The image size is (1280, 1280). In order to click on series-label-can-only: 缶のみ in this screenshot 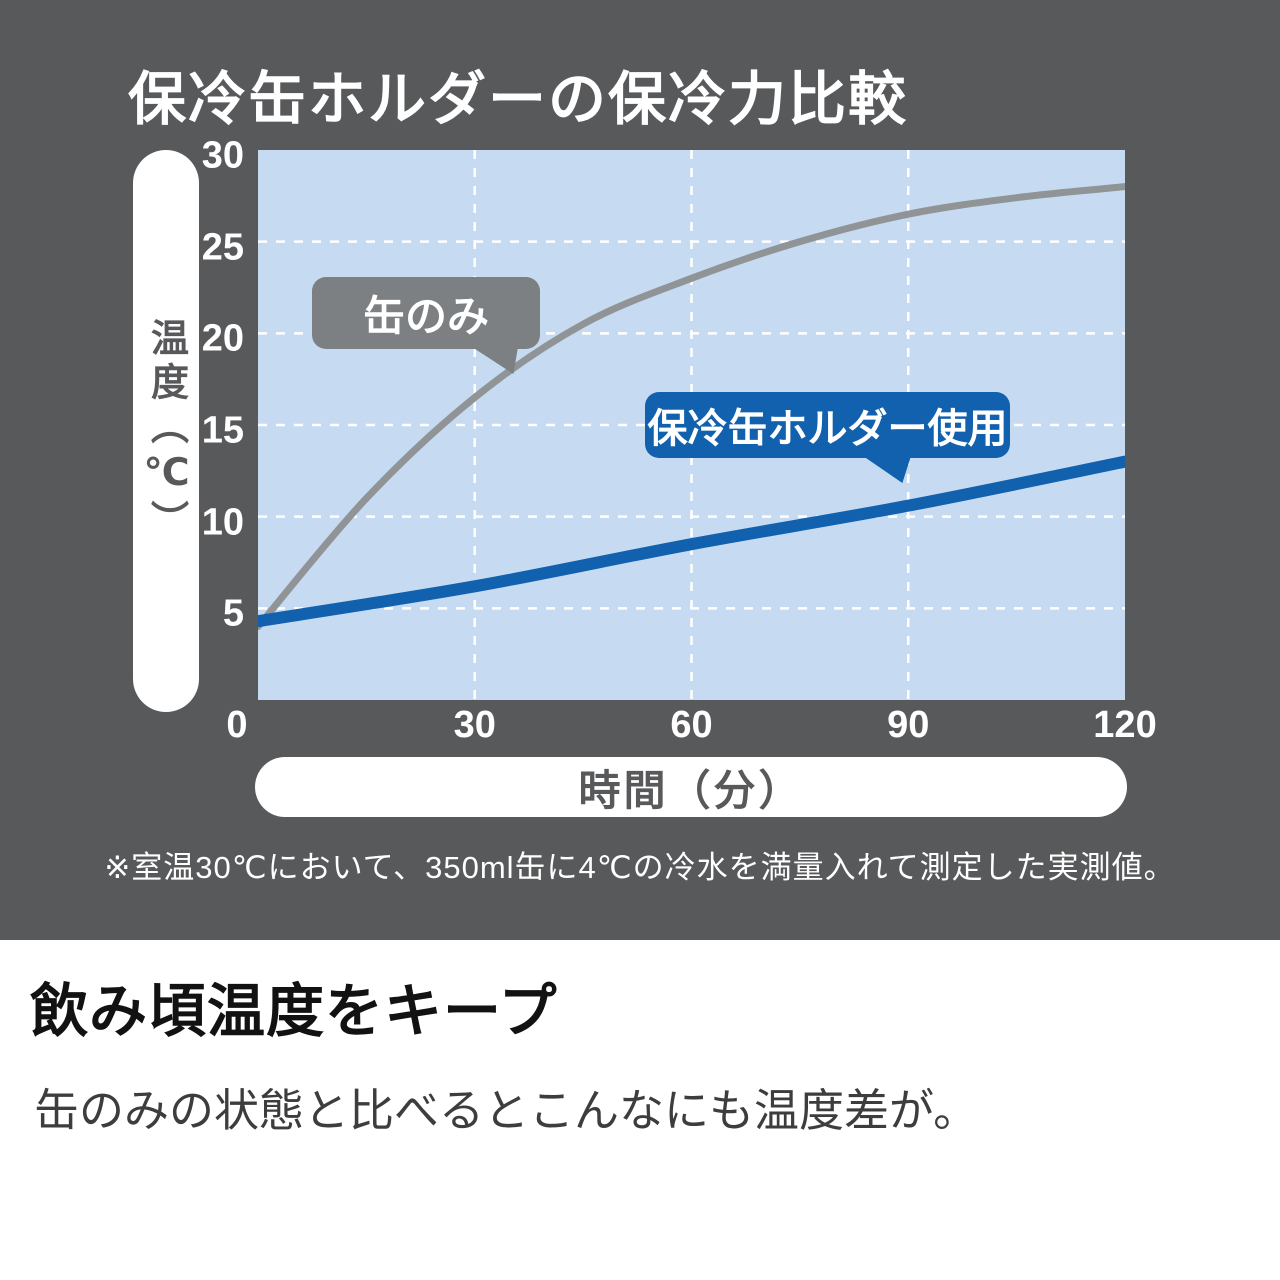, I will do `click(425, 316)`.